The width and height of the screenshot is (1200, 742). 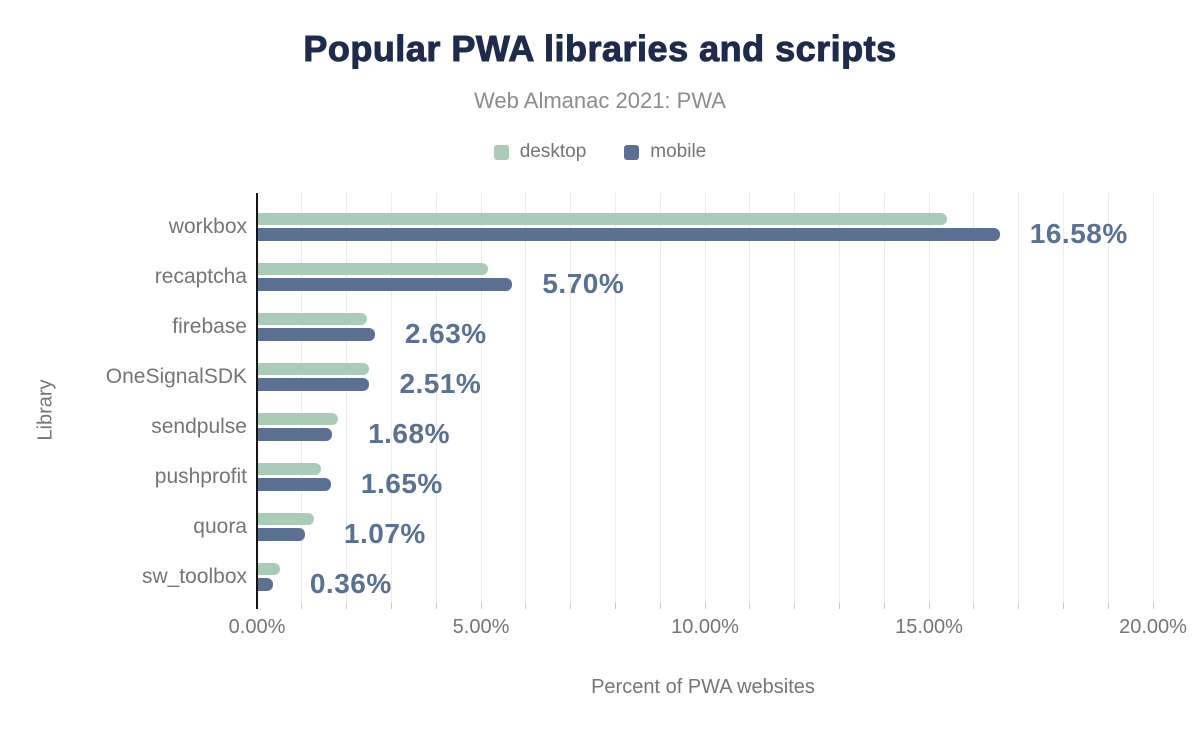 I want to click on bar-desktop-sendpulse, so click(x=298, y=419).